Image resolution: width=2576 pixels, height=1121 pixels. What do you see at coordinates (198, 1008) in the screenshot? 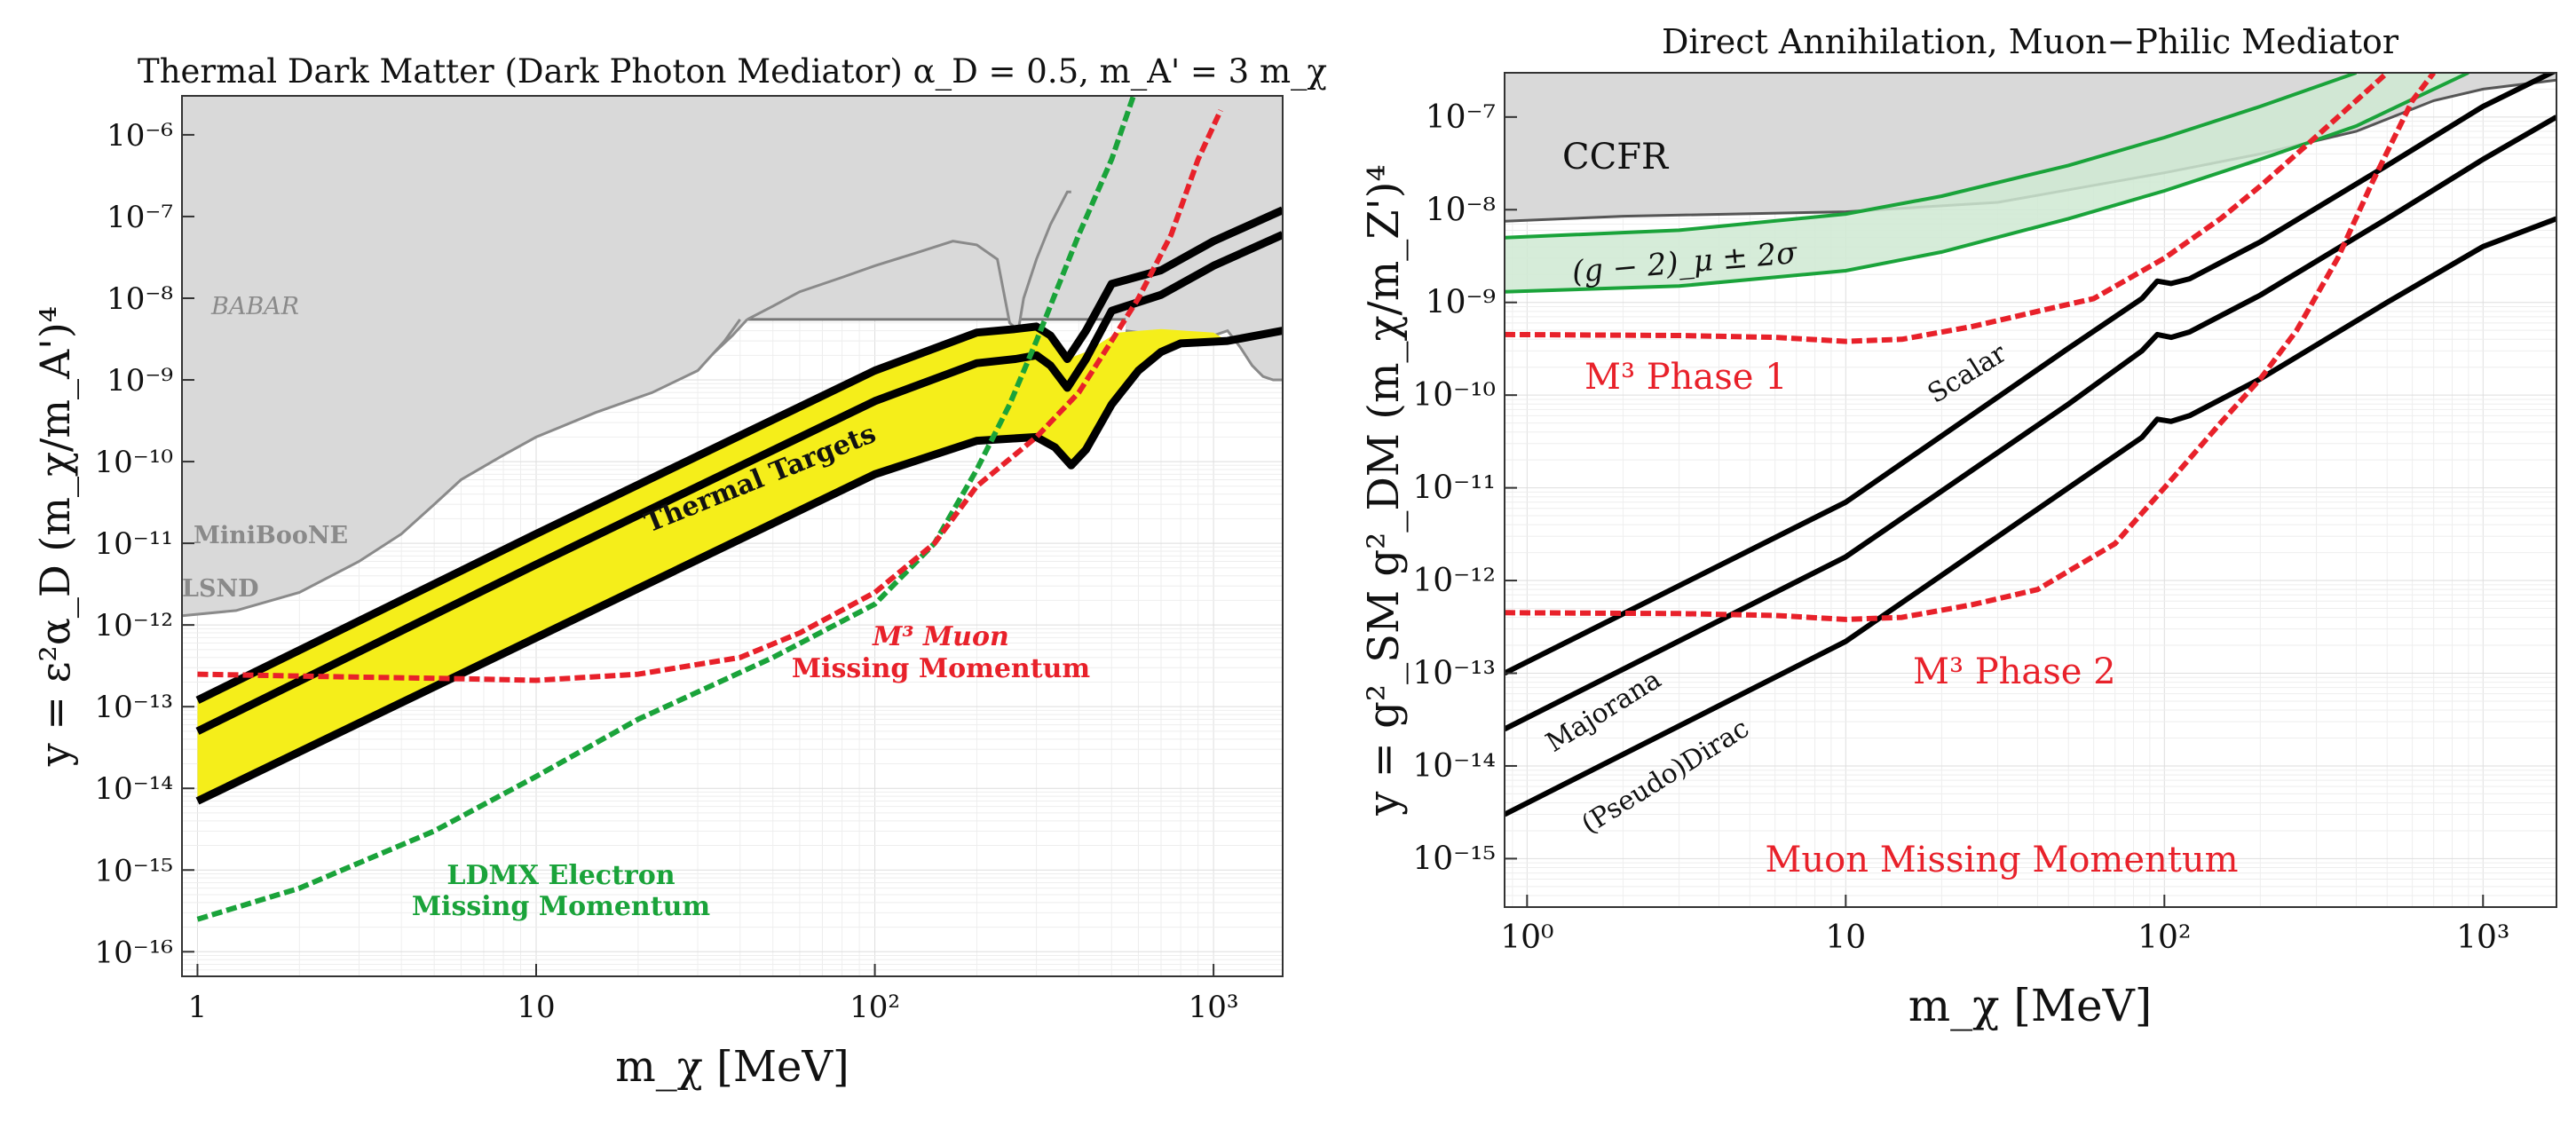
I see `x-tick-label: 1` at bounding box center [198, 1008].